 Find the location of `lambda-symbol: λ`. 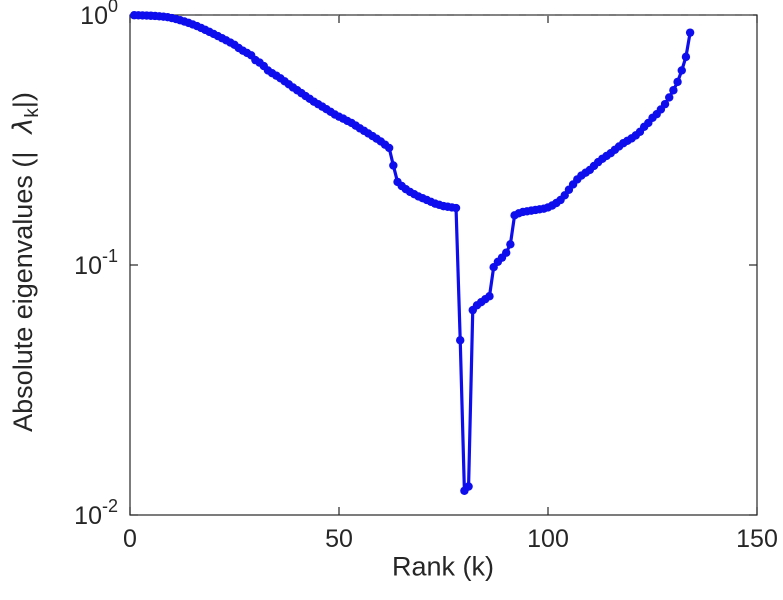

lambda-symbol: λ is located at coordinates (23, 125).